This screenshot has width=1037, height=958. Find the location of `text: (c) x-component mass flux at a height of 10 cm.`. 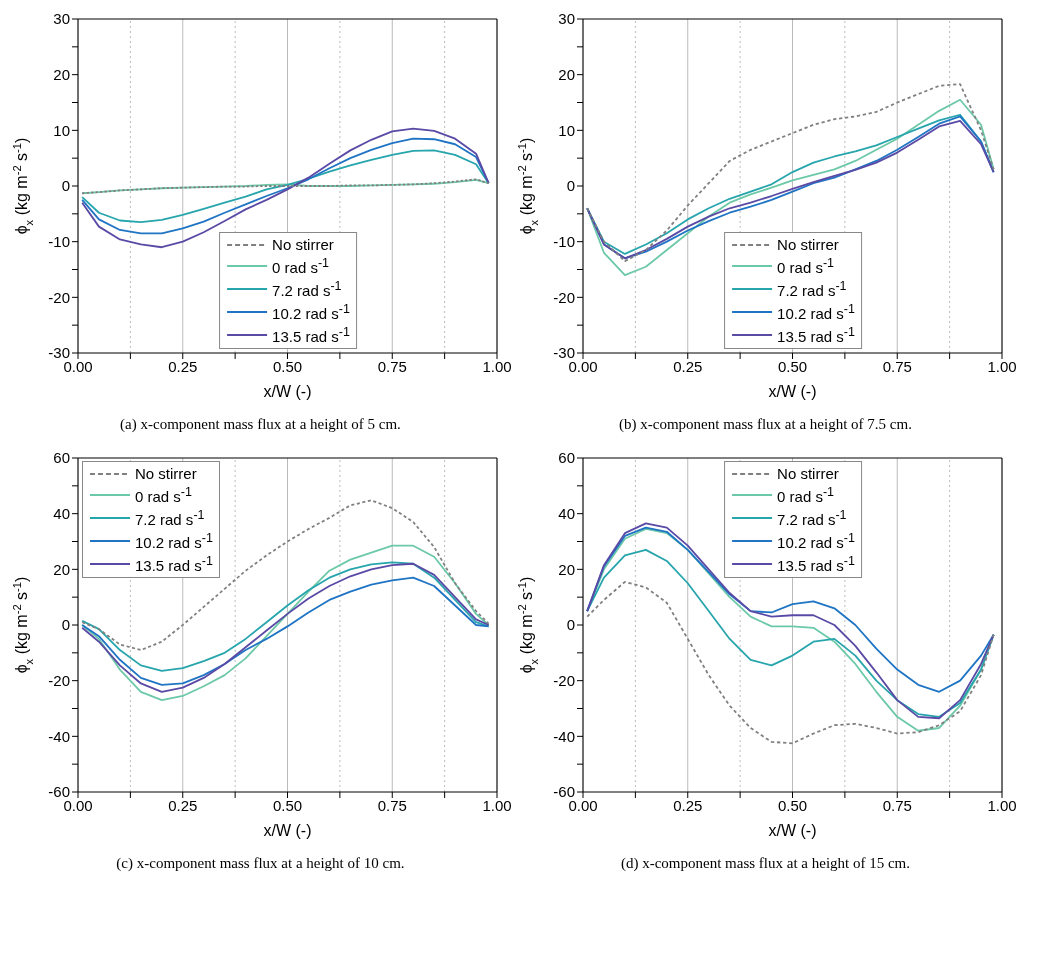

text: (c) x-component mass flux at a height of 10 cm. is located at coordinates (260, 863).